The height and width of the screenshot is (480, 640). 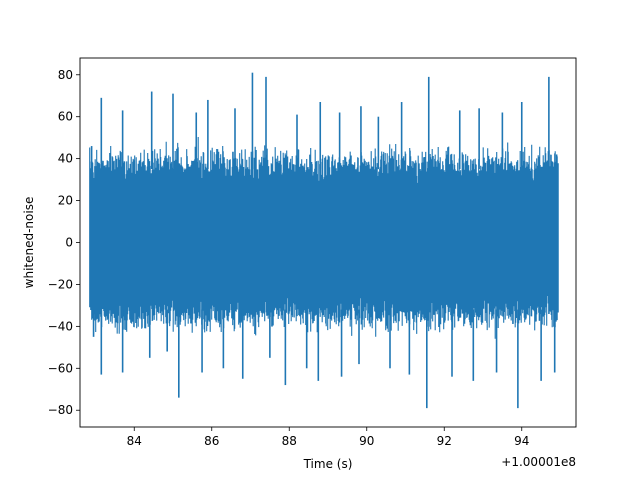 What do you see at coordinates (65, 159) in the screenshot?
I see `y-tick-label: 40` at bounding box center [65, 159].